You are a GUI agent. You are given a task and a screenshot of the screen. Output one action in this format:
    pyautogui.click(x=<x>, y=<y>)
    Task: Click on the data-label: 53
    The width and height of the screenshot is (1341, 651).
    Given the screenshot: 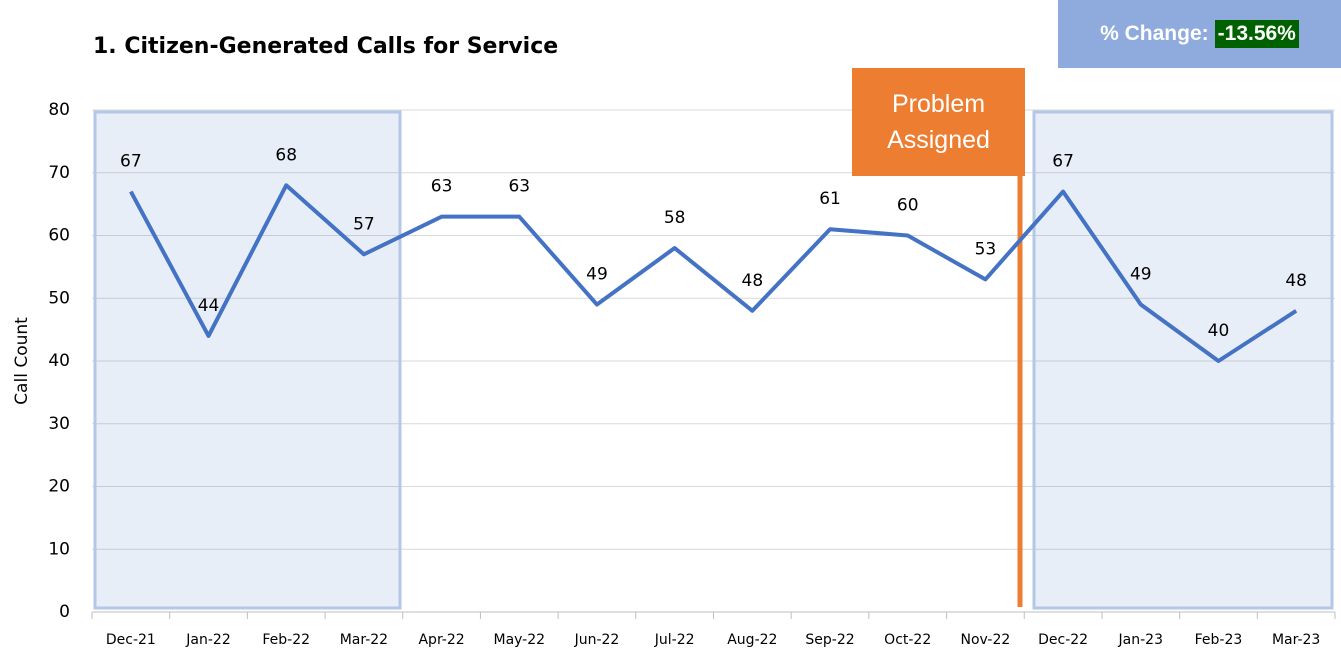 What is the action you would take?
    pyautogui.click(x=986, y=249)
    